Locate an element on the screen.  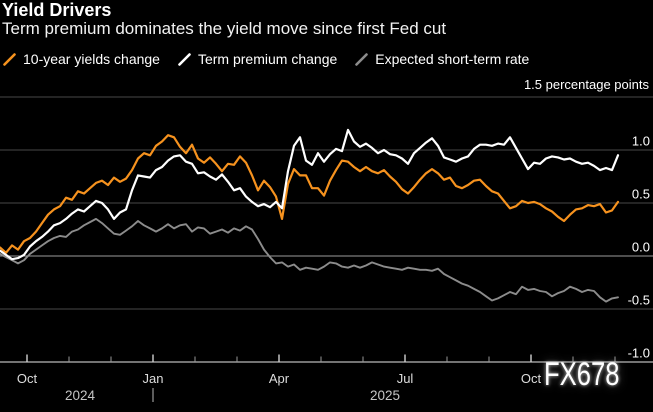
y-tick-label: -1.0 is located at coordinates (639, 353).